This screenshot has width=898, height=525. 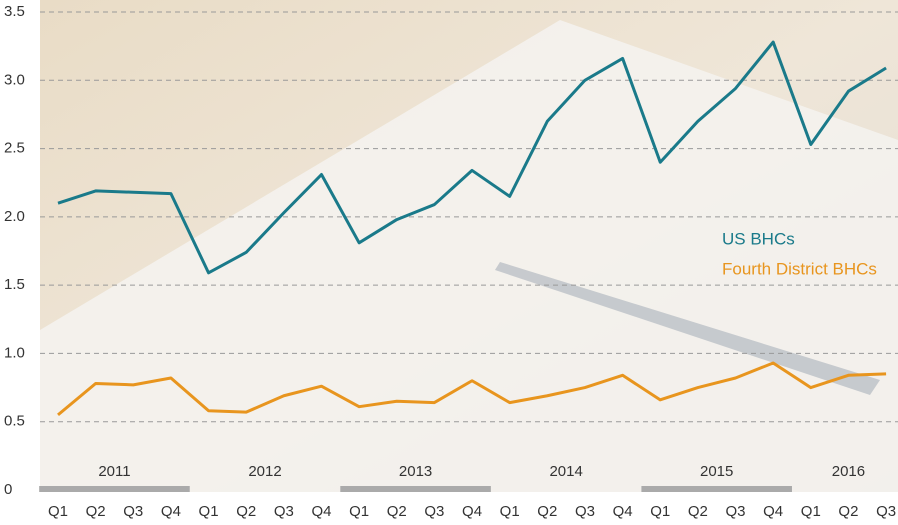 What do you see at coordinates (758, 238) in the screenshot?
I see `legend-label: US BHCs` at bounding box center [758, 238].